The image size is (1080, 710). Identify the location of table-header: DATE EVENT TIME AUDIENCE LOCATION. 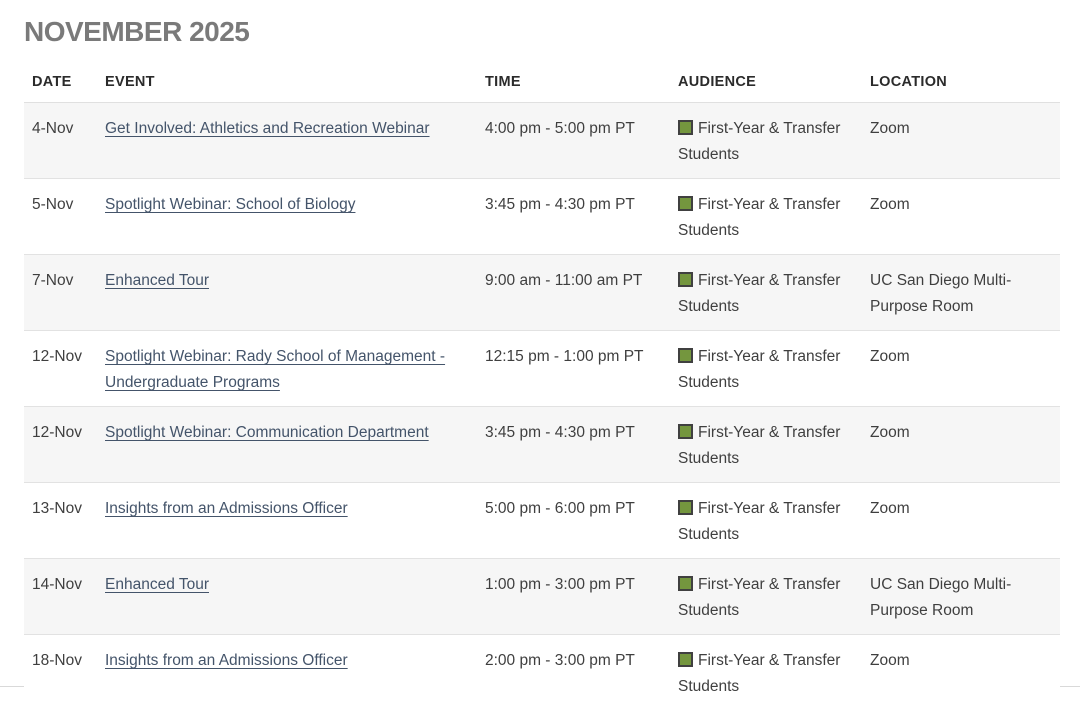
(542, 77).